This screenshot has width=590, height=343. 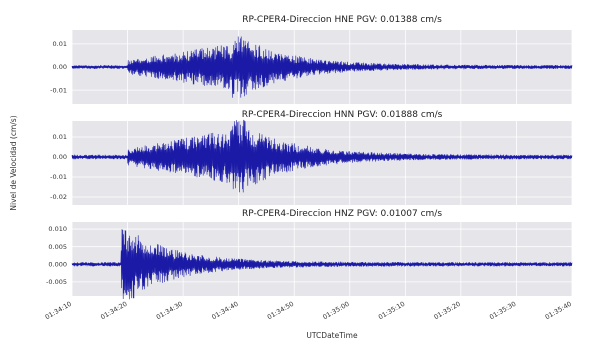 I want to click on panel-title: RP-CPER4-Direccion HNN PGV: 0.01888 cm/s, so click(x=342, y=115).